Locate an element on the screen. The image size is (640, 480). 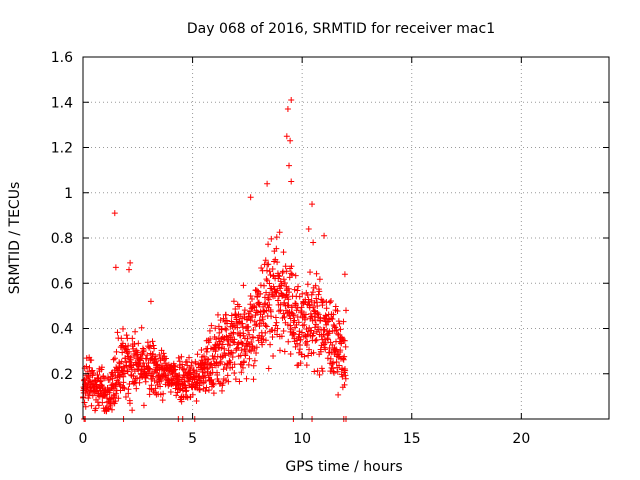
y-tick-label: 0.4 is located at coordinates (62, 330).